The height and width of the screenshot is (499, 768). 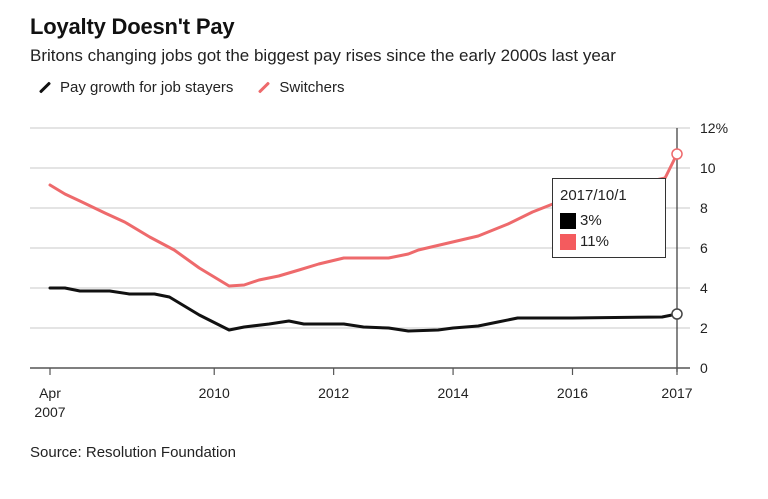 I want to click on y-tick-label: 0, so click(x=704, y=368).